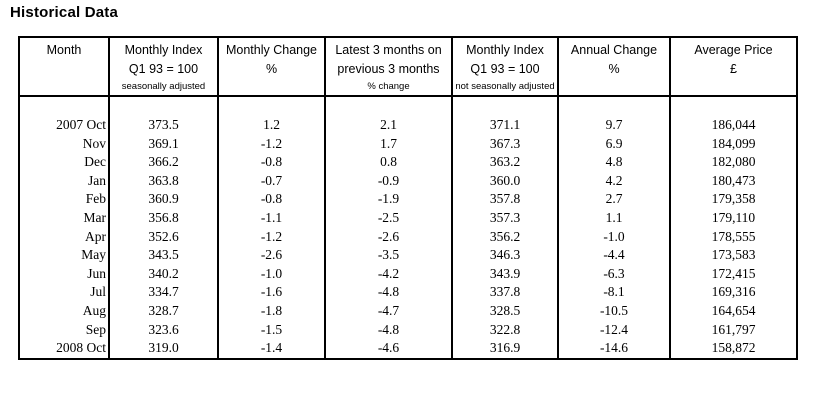 This screenshot has width=816, height=404. Describe the element at coordinates (615, 292) in the screenshot. I see `annual-change-cell: -8.1` at that location.